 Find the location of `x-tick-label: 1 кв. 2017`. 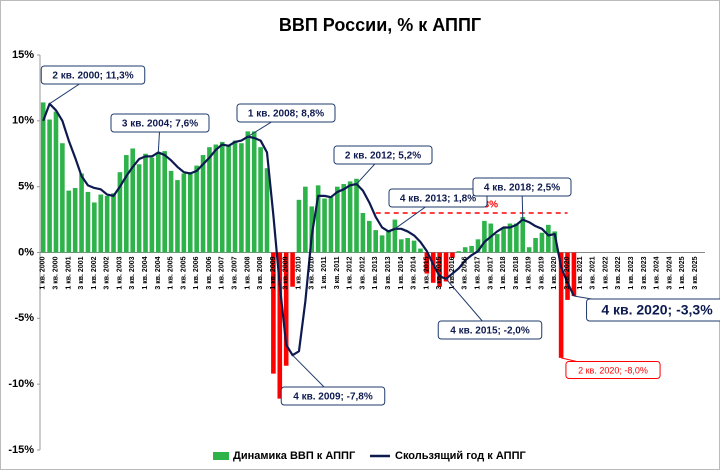

x-tick-label: 1 кв. 2017 is located at coordinates (478, 272).